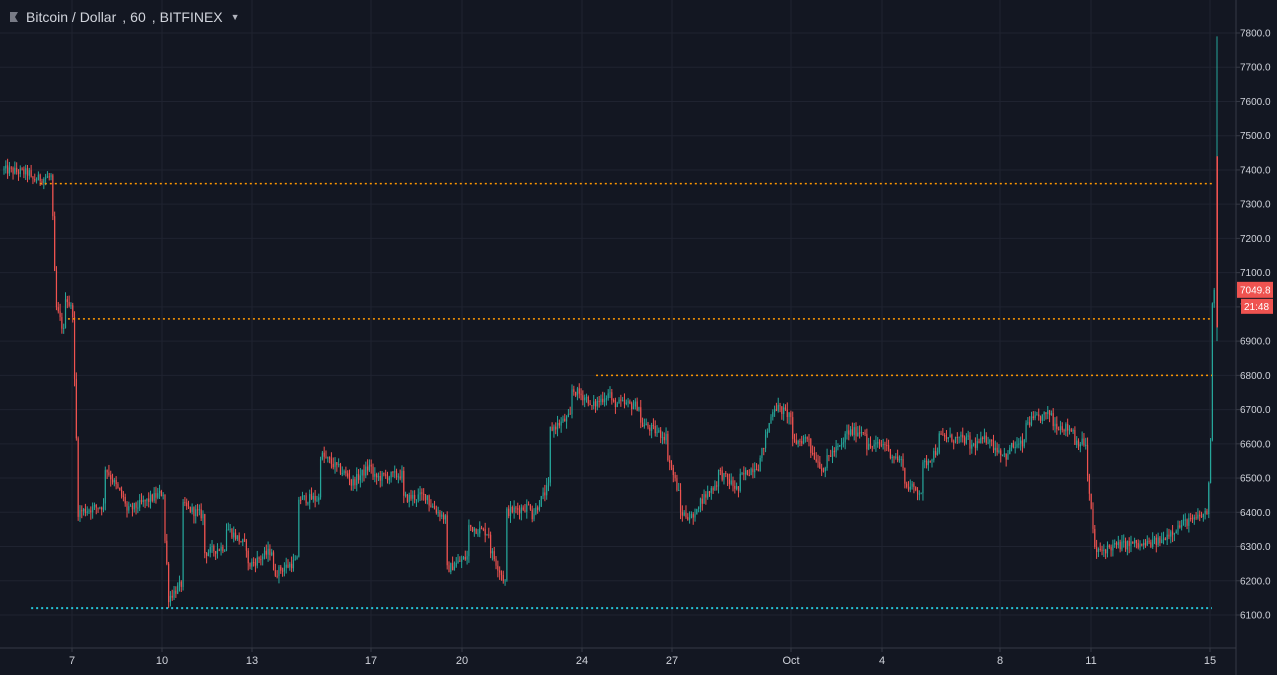  What do you see at coordinates (1255, 410) in the screenshot?
I see `y-tick-label: 6700.0` at bounding box center [1255, 410].